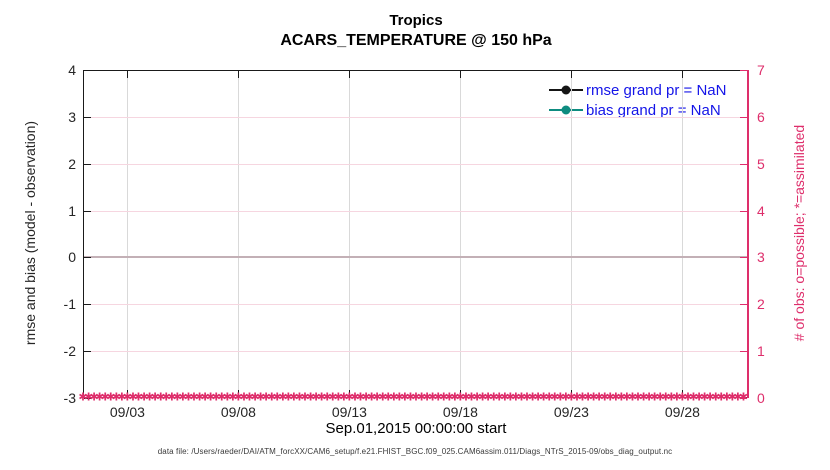 This screenshot has height=470, width=830. What do you see at coordinates (761, 257) in the screenshot?
I see `right-tick-label: 3` at bounding box center [761, 257].